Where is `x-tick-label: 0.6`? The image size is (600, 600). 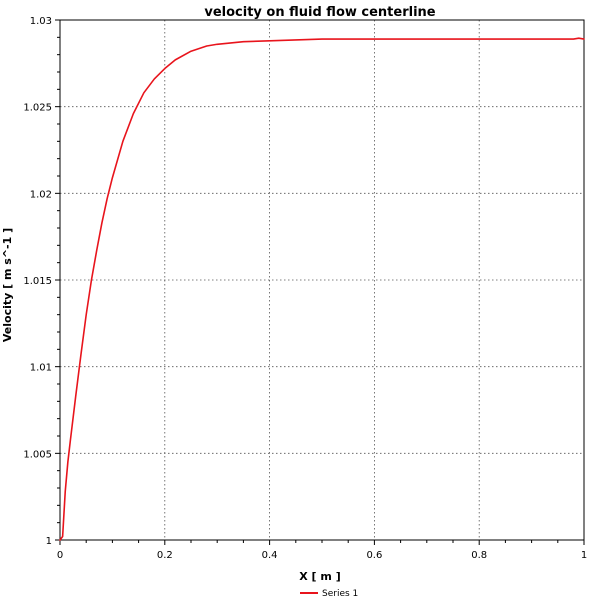
x-tick-label: 0.6 is located at coordinates (374, 555).